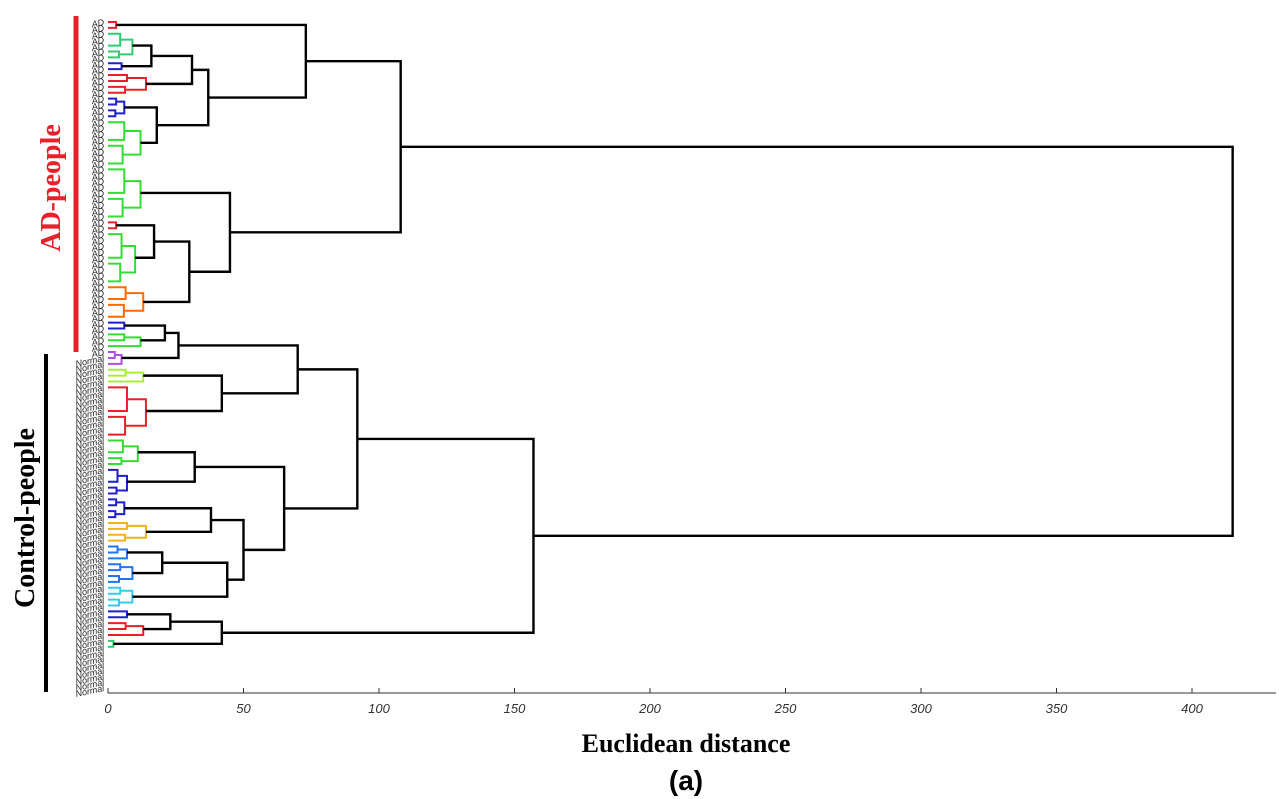 The image size is (1279, 799). Describe the element at coordinates (108, 708) in the screenshot. I see `x-tick-label: 0` at that location.